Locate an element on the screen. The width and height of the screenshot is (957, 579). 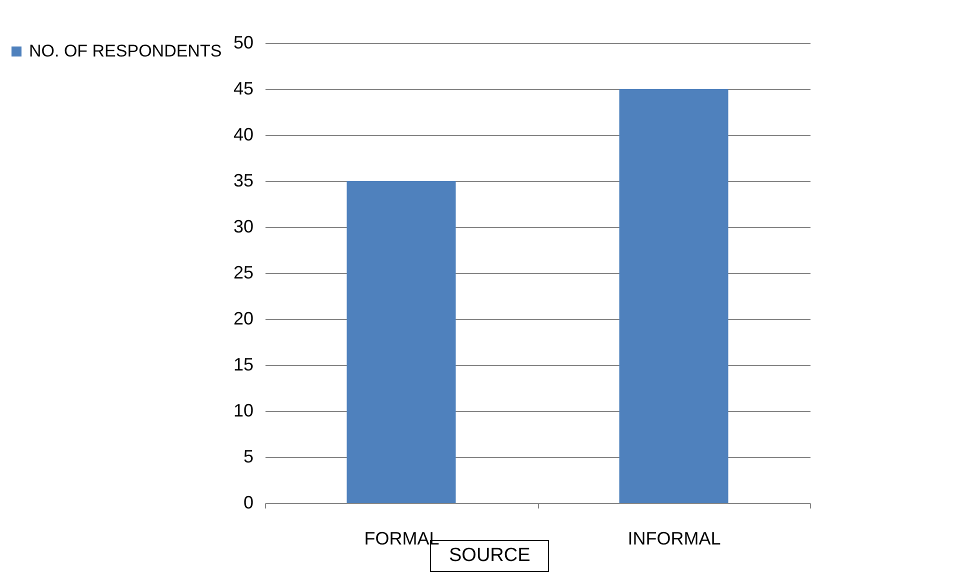
y-tick-label: 15 is located at coordinates (243, 364).